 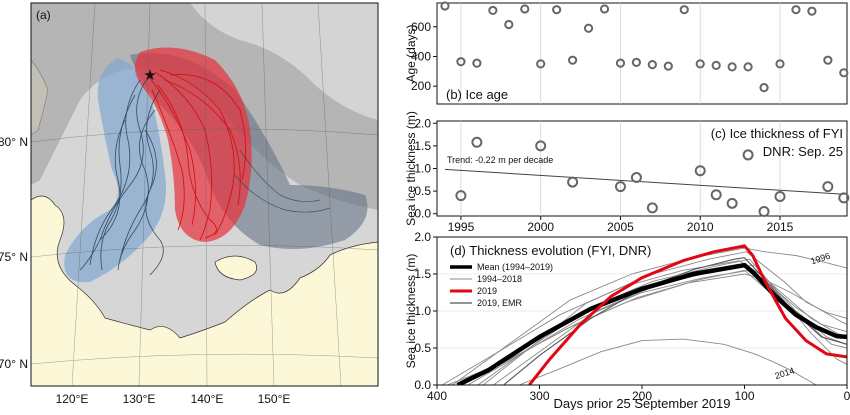 What do you see at coordinates (515, 267) in the screenshot?
I see `legend-label: Mean (1994–2019)` at bounding box center [515, 267].